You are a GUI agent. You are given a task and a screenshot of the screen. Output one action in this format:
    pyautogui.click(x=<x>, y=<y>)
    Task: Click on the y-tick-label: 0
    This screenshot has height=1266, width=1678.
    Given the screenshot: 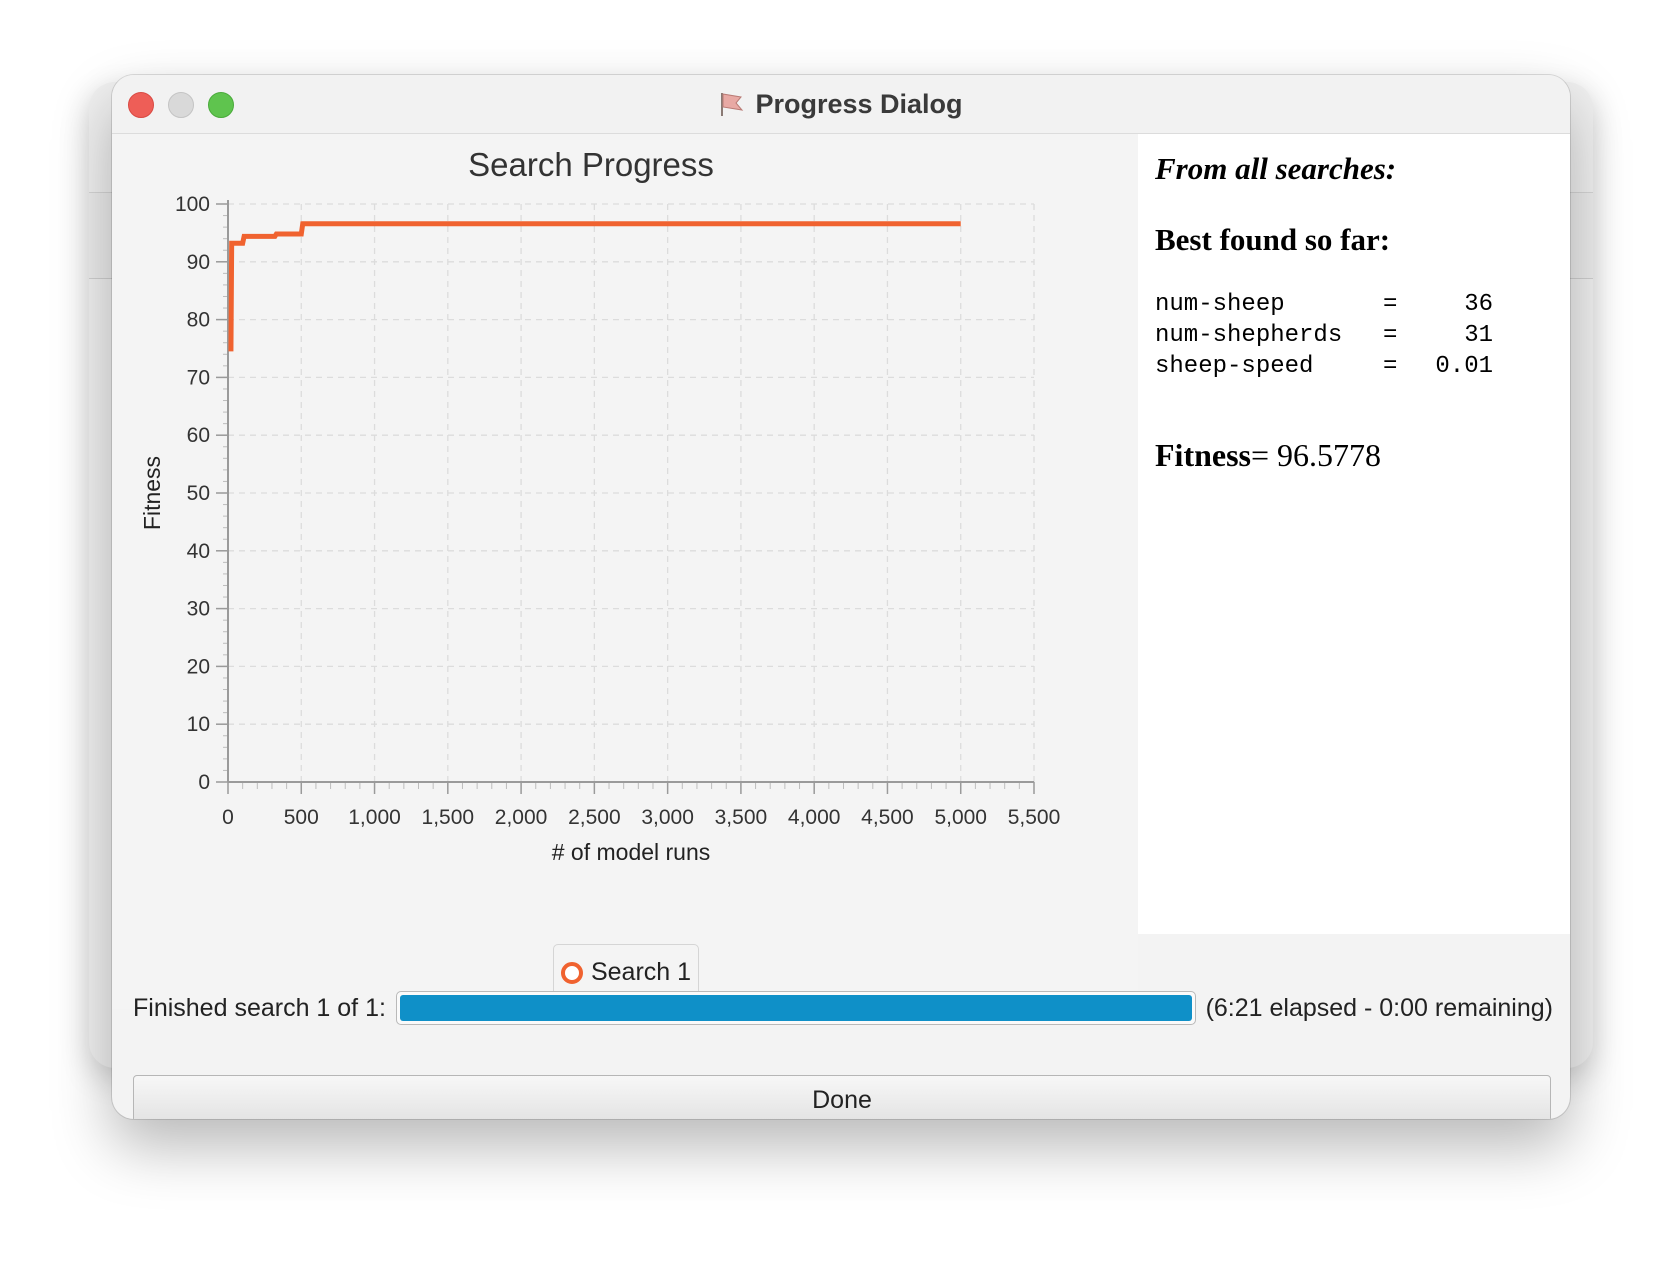 What is the action you would take?
    pyautogui.click(x=204, y=782)
    